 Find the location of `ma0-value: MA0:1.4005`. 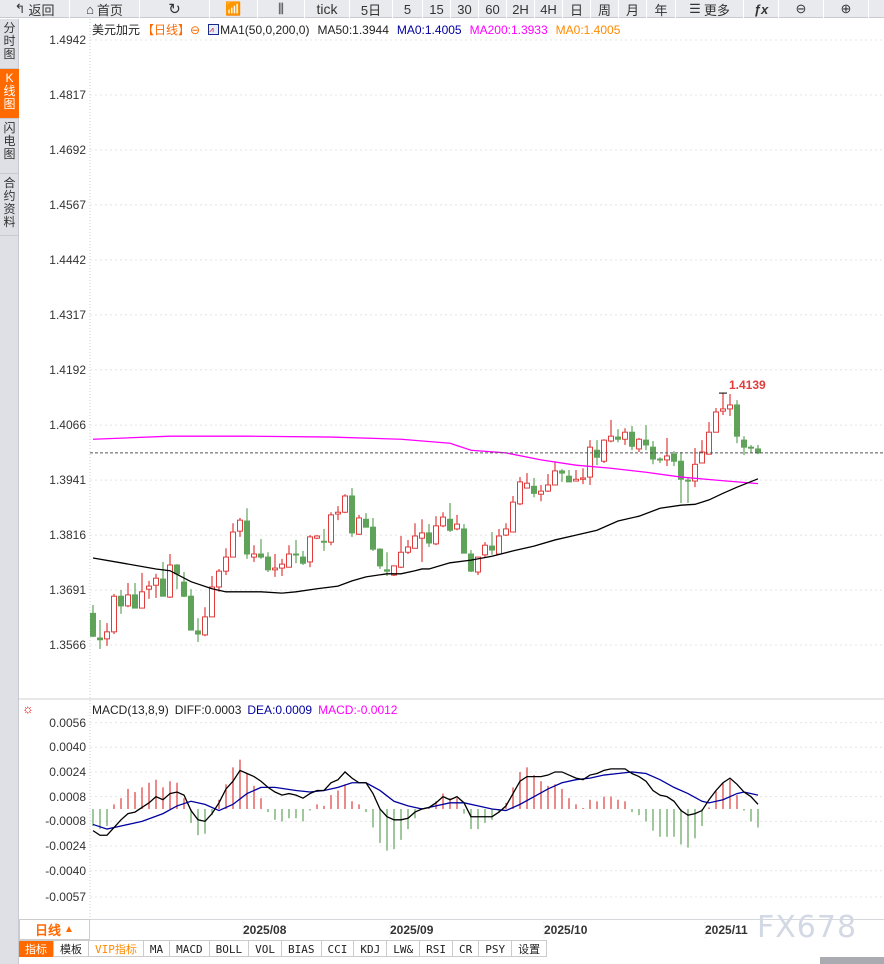

ma0-value: MA0:1.4005 is located at coordinates (429, 29).